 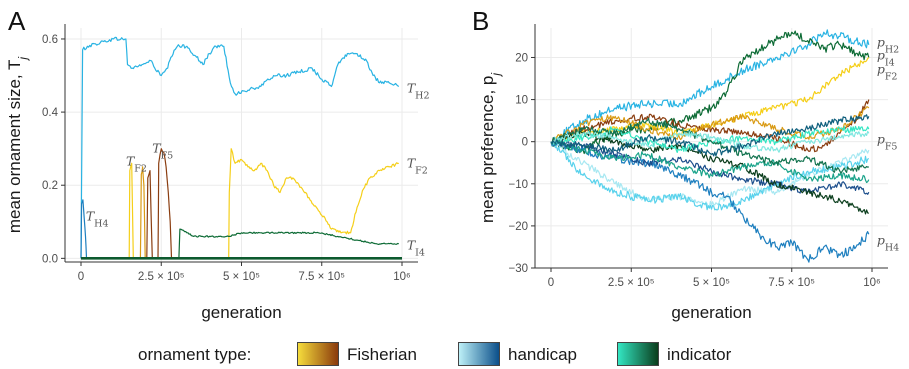 What do you see at coordinates (551, 283) in the screenshot?
I see `x-tick-label-b-0: 0` at bounding box center [551, 283].